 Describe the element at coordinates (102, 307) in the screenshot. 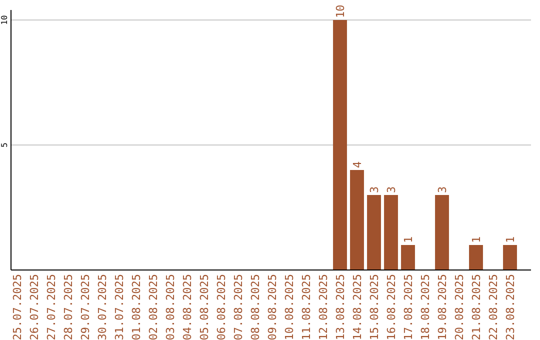

I see `x-tick-label: 30.07.2025` at that location.